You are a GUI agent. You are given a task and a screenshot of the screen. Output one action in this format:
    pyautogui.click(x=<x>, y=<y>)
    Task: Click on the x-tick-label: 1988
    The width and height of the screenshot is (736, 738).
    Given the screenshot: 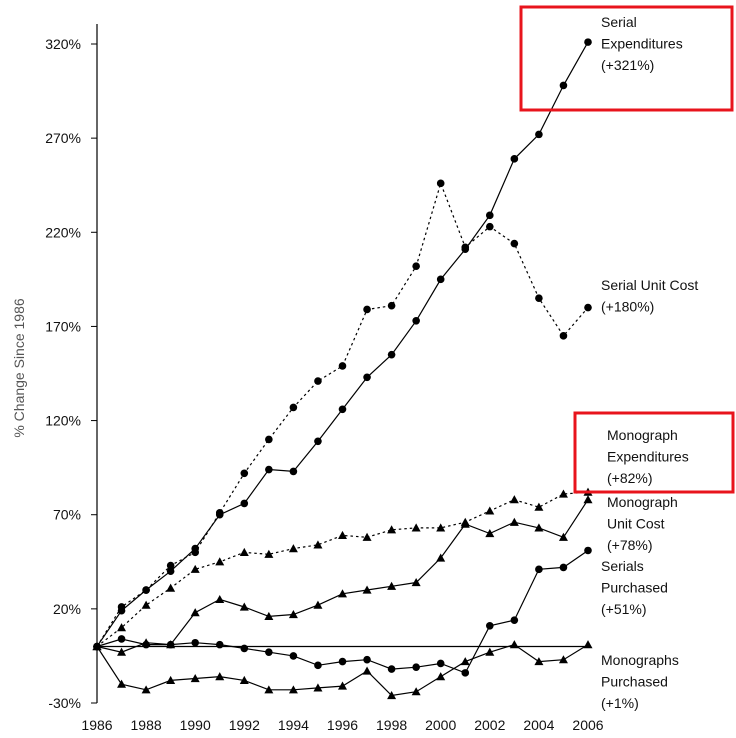 What is the action you would take?
    pyautogui.click(x=146, y=725)
    